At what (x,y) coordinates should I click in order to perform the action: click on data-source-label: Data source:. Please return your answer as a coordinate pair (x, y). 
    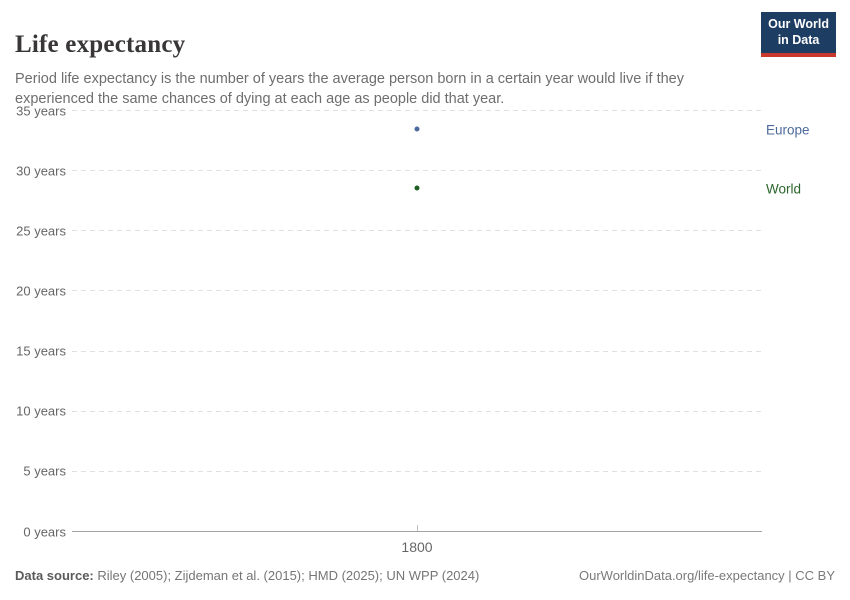
    Looking at the image, I should click on (54, 575).